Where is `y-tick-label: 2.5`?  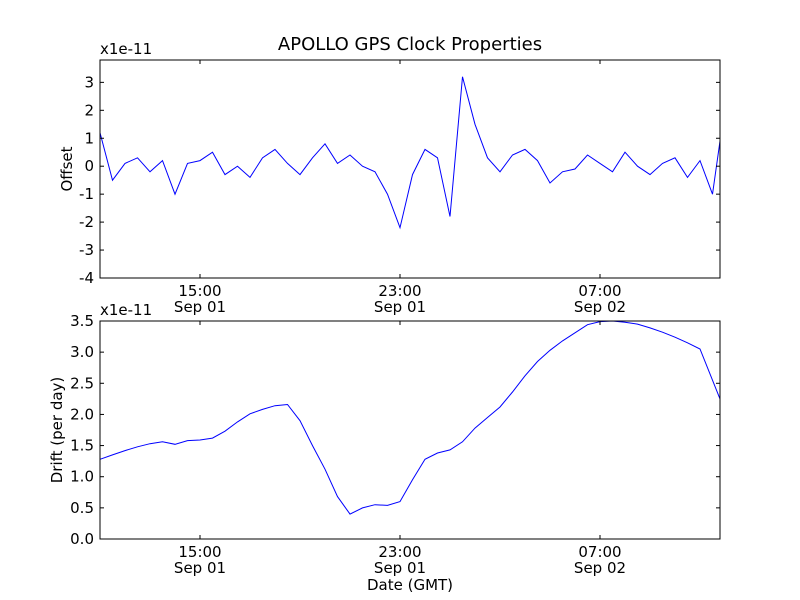
y-tick-label: 2.5 is located at coordinates (82, 383).